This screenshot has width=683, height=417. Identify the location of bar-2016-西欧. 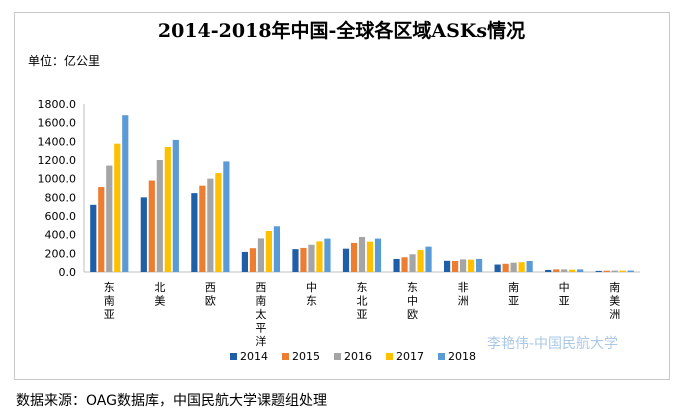
(210, 225).